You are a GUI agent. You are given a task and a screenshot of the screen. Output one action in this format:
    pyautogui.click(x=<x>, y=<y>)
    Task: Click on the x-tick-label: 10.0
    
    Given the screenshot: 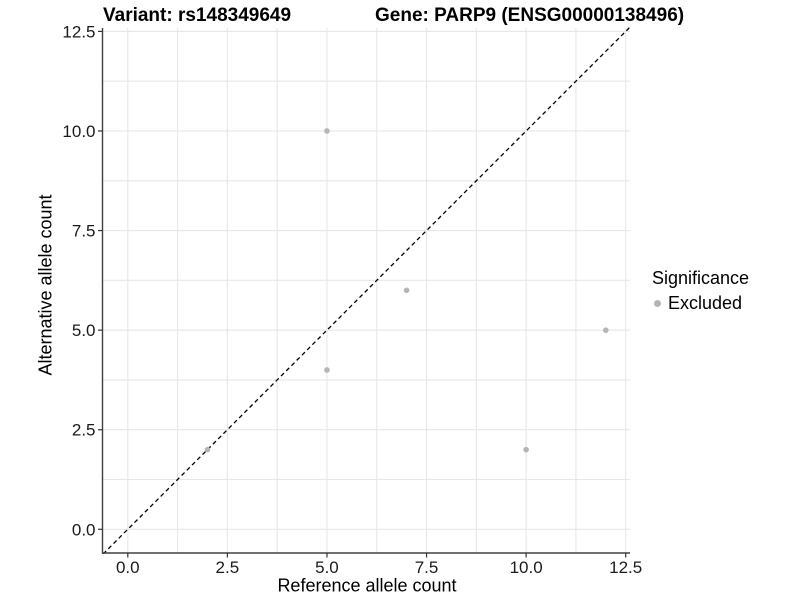 What is the action you would take?
    pyautogui.click(x=526, y=567)
    